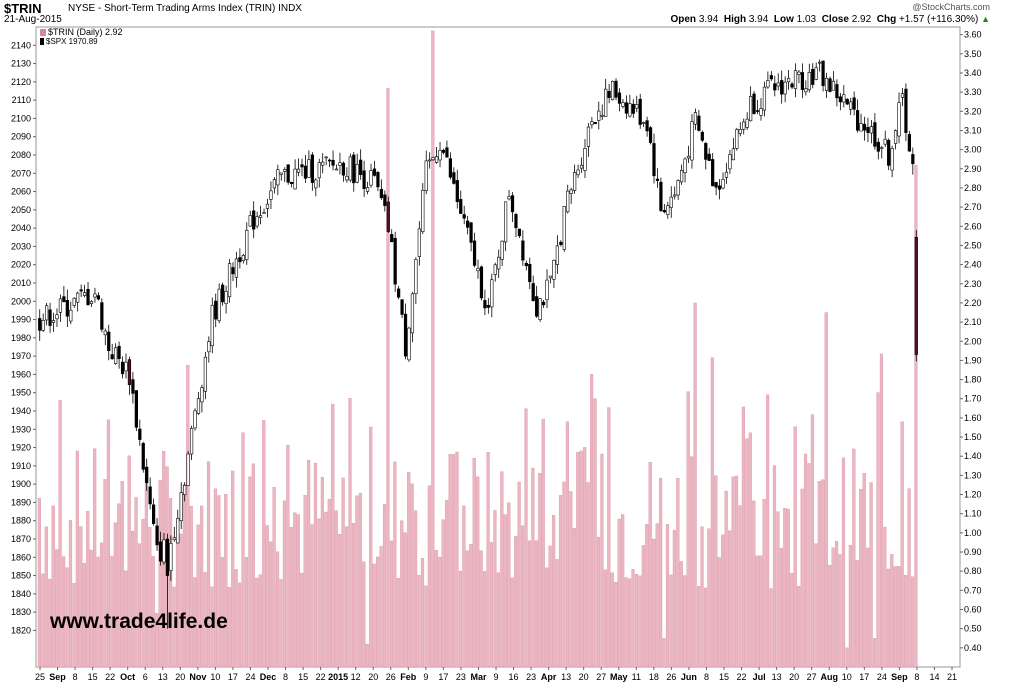  Describe the element at coordinates (478, 677) in the screenshot. I see `x-tick-label: Mar` at that location.